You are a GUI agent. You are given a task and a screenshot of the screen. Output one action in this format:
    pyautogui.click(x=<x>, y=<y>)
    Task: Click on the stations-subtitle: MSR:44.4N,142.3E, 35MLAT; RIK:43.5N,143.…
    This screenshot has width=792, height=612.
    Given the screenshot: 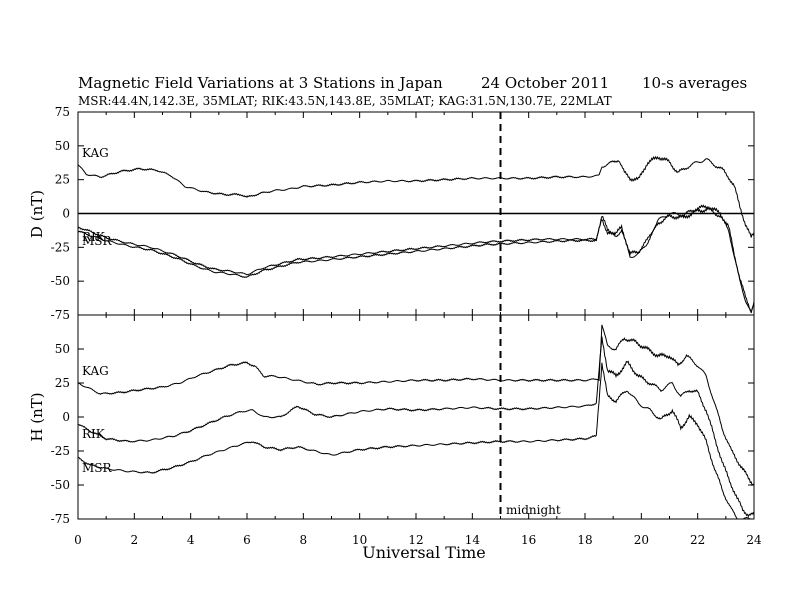 What is the action you would take?
    pyautogui.click(x=345, y=101)
    